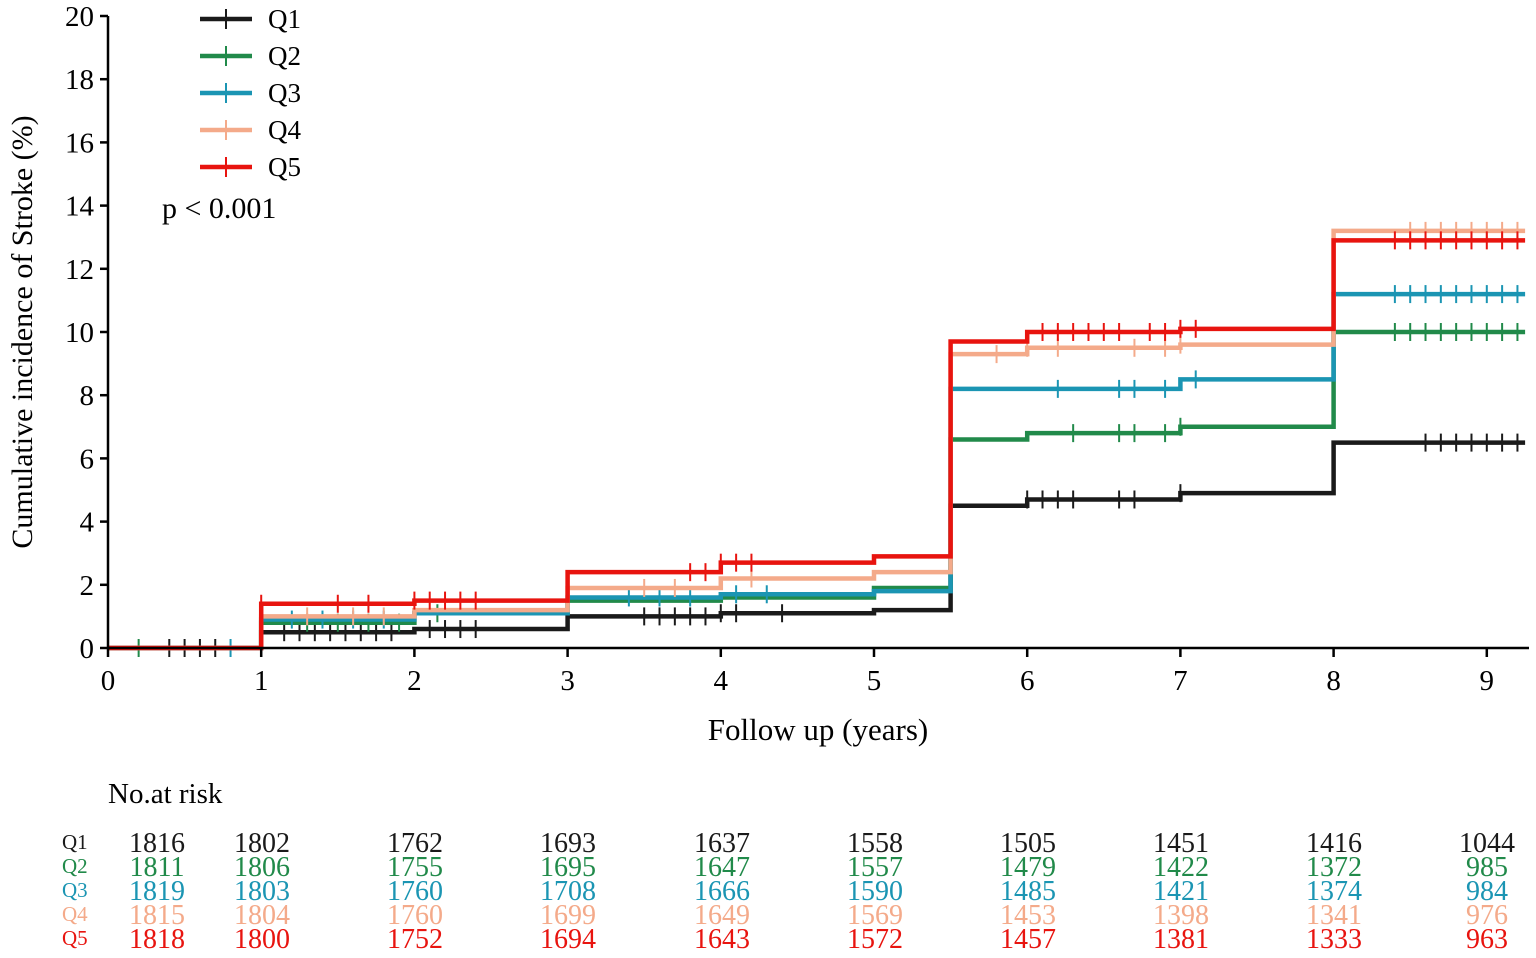 The image size is (1536, 958). I want to click on risk-value-q1-t9: 1044, so click(1487, 843).